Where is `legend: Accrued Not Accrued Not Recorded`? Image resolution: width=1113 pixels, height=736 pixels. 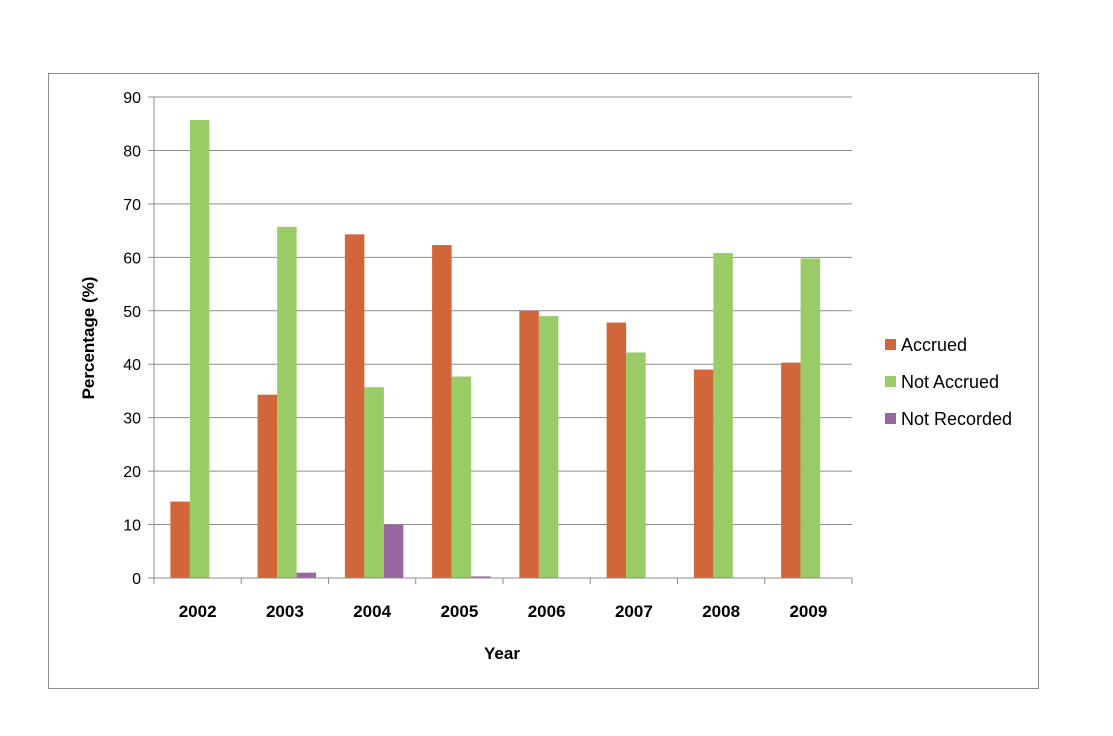
legend: Accrued Not Accrued Not Recorded is located at coordinates (948, 382).